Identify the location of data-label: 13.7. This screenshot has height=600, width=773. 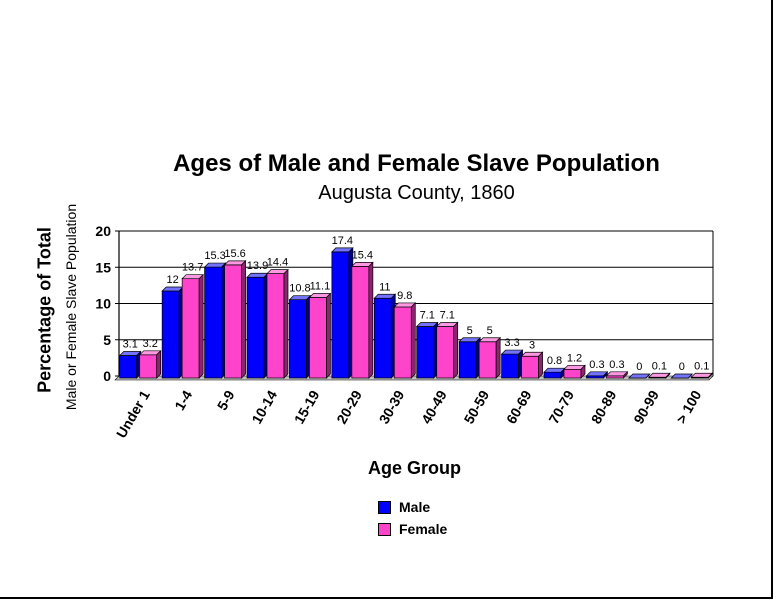
(192, 268).